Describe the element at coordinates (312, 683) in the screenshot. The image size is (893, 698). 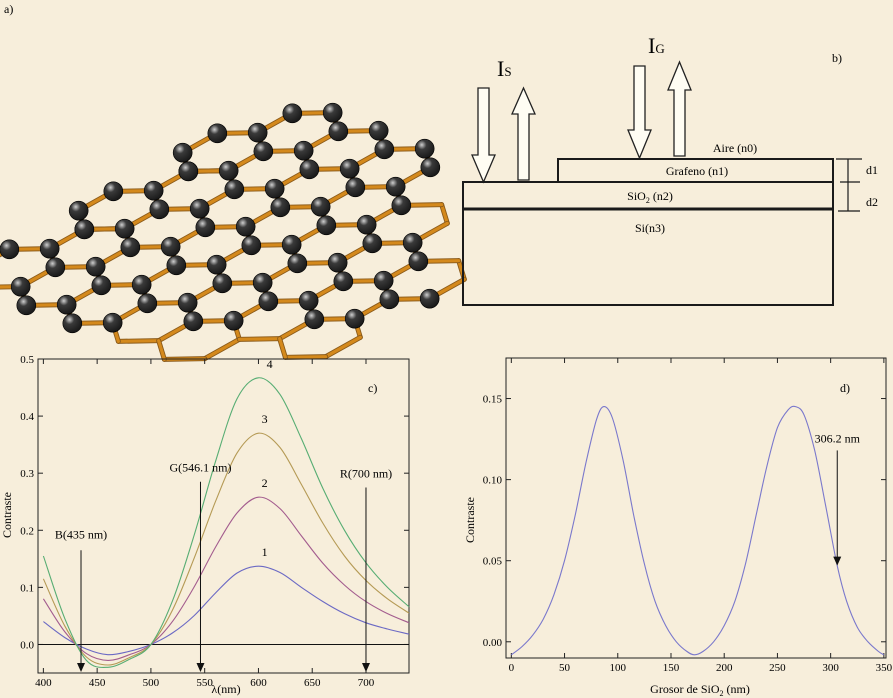
I see `x-tick-label: 650` at that location.